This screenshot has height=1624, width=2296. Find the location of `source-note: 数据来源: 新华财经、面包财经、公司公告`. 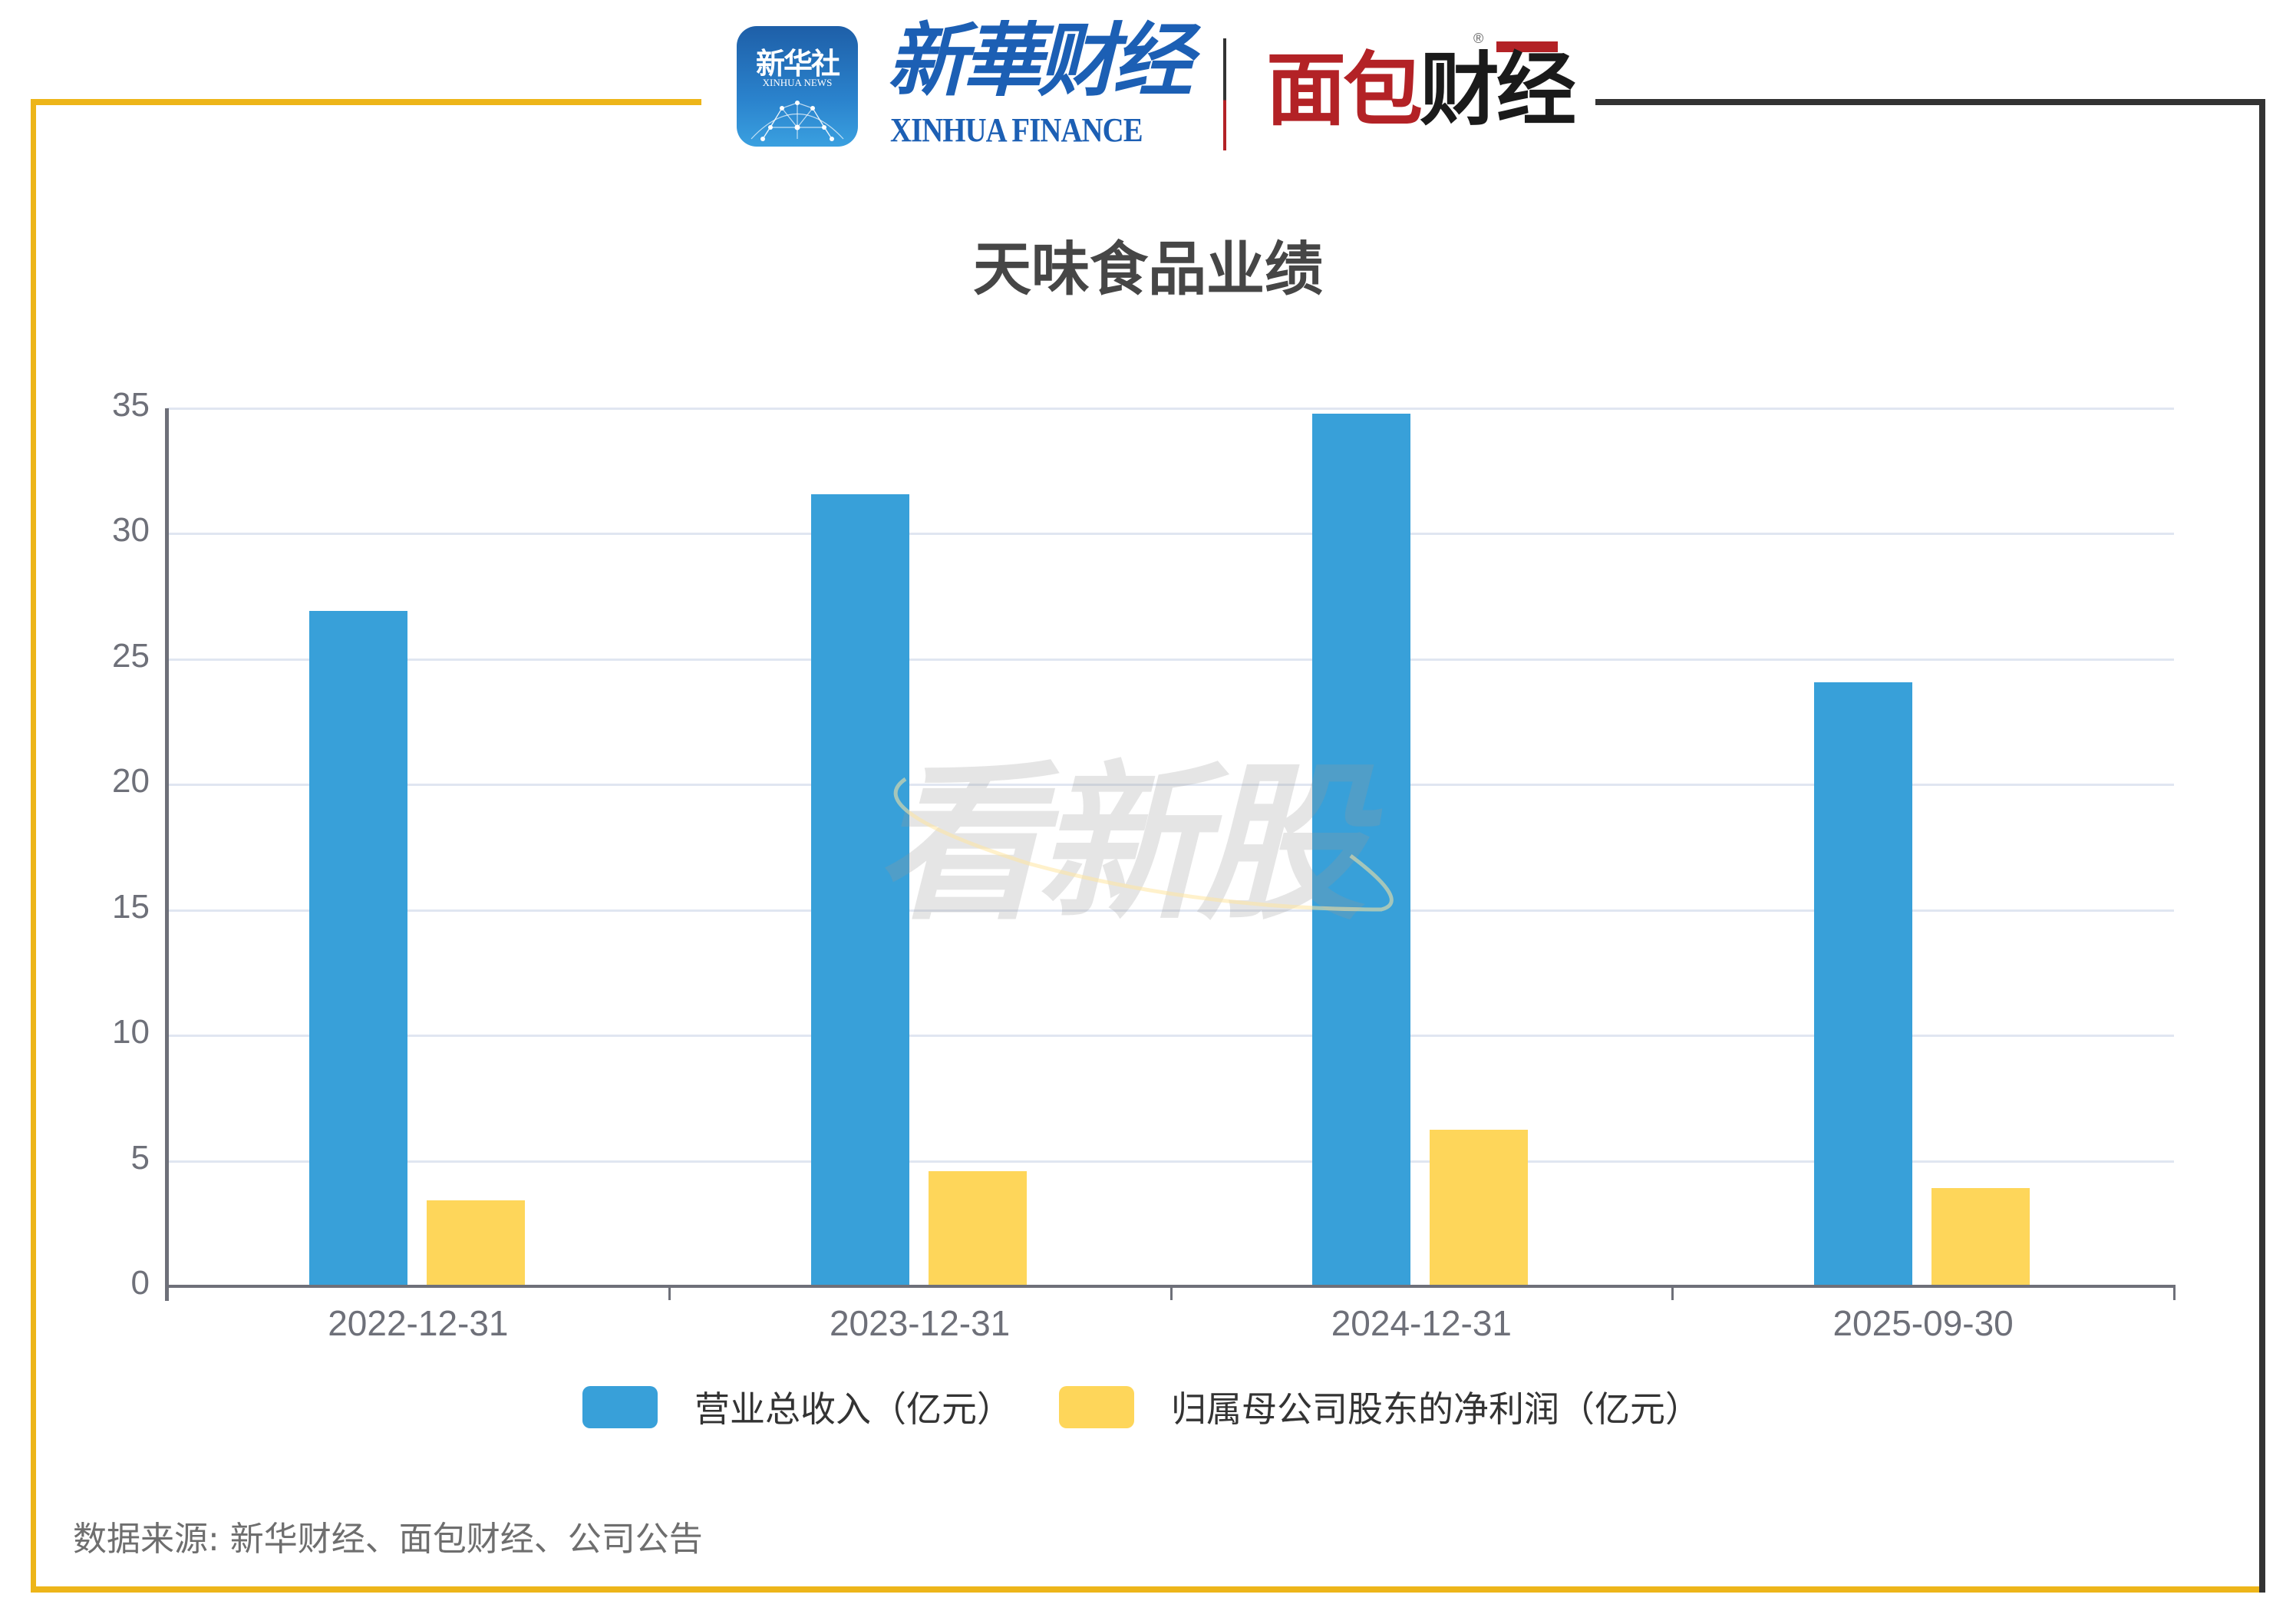

source-note: 数据来源: 新华财经、面包财经、公司公告 is located at coordinates (388, 1539).